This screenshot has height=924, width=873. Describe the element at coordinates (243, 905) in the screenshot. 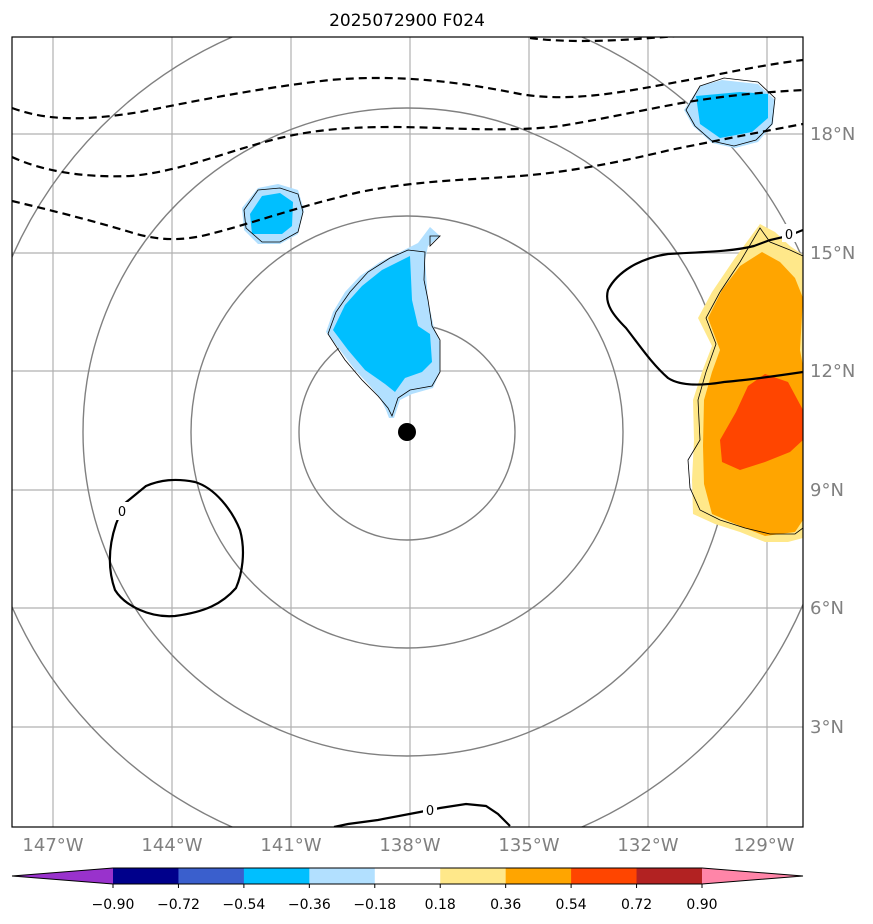

I see `colorbar-tick-label: −0.54` at that location.